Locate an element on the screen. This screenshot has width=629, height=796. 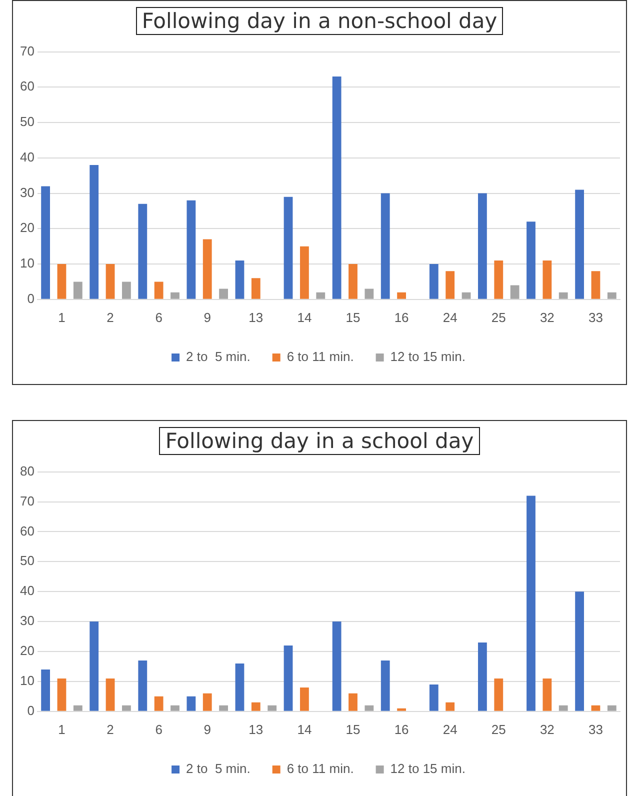
x-tick-label: 14 is located at coordinates (304, 317).